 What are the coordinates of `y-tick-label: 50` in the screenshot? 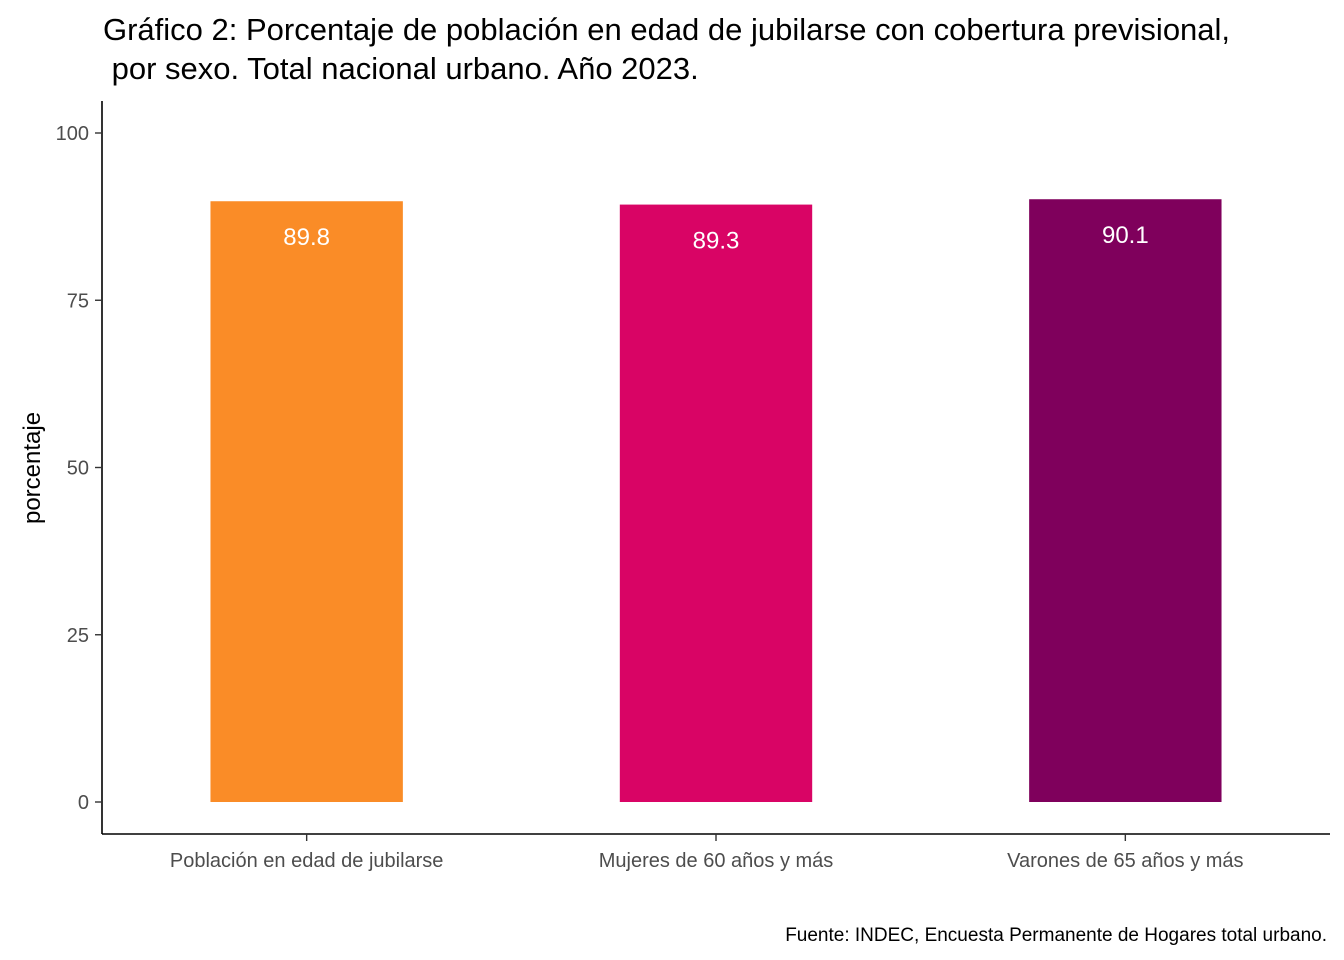 It's located at (78, 469).